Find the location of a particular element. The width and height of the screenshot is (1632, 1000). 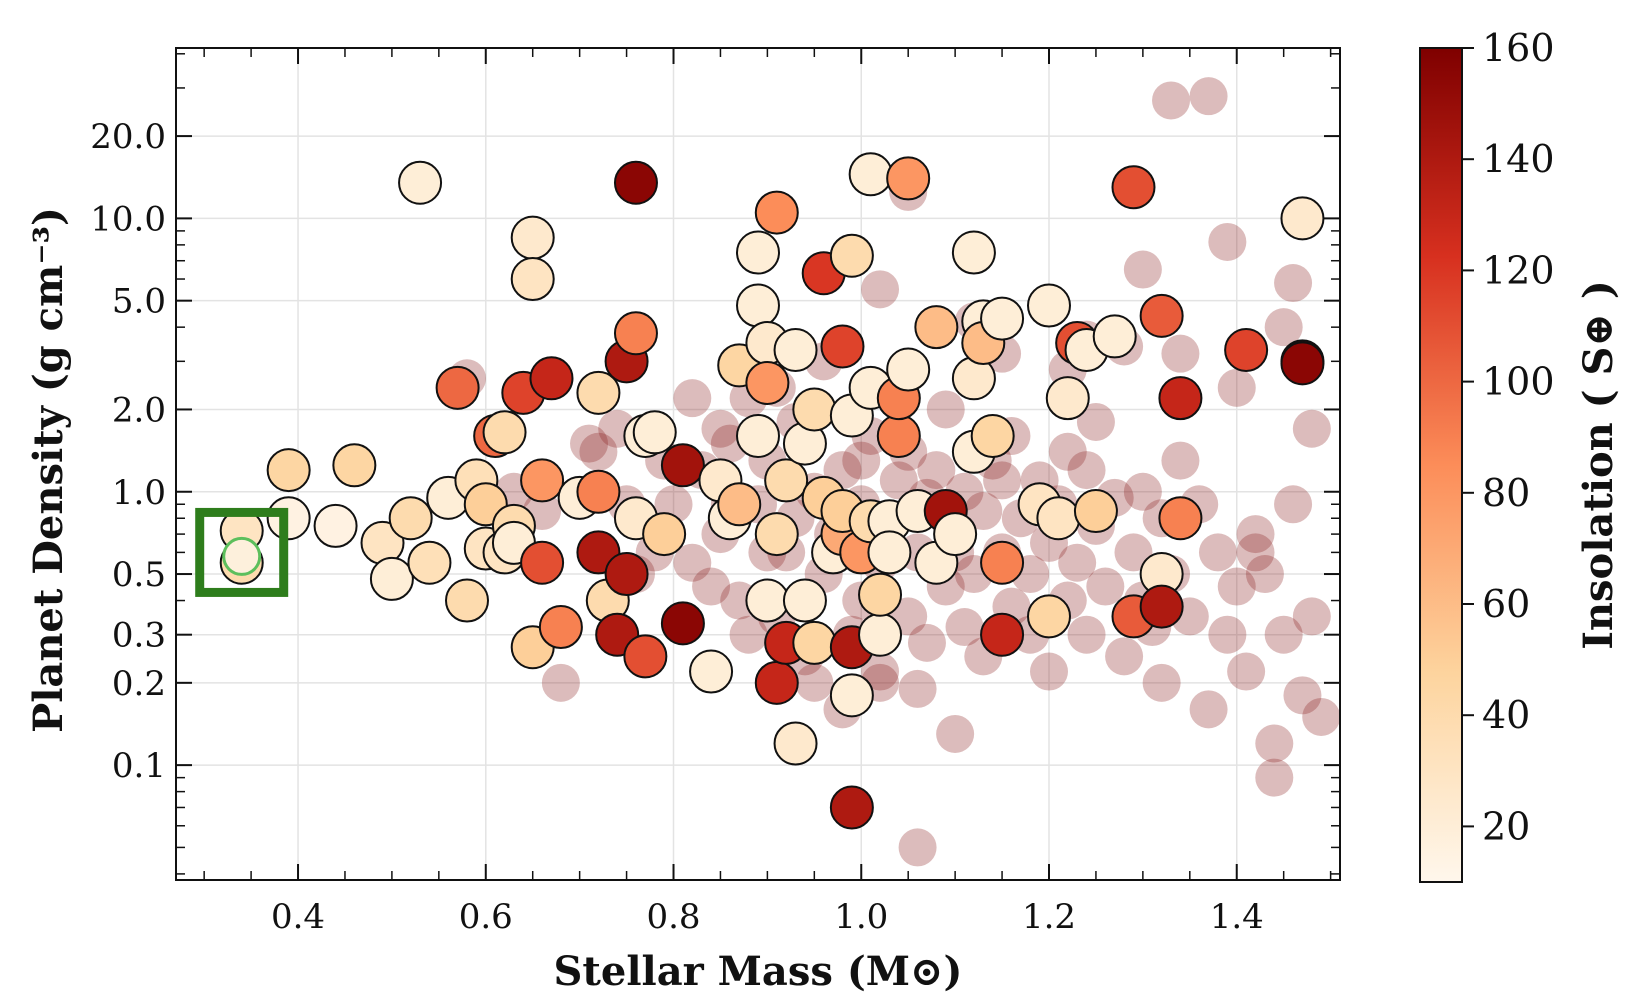

colorbar-tick-label: 100 is located at coordinates (1518, 382).